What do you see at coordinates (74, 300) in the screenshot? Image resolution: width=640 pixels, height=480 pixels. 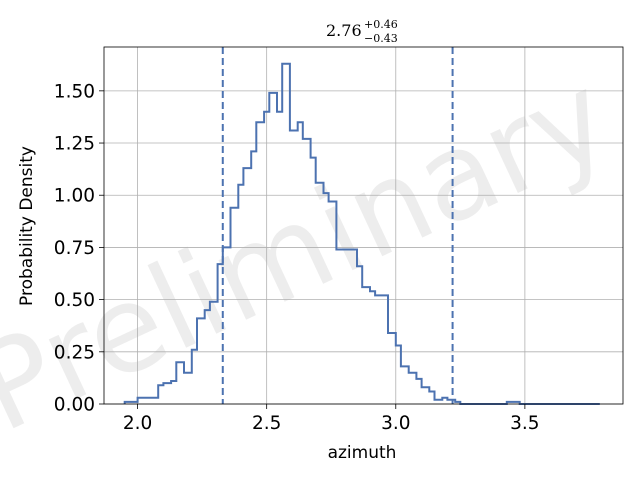 I see `y-tick-label: 0.50` at bounding box center [74, 300].